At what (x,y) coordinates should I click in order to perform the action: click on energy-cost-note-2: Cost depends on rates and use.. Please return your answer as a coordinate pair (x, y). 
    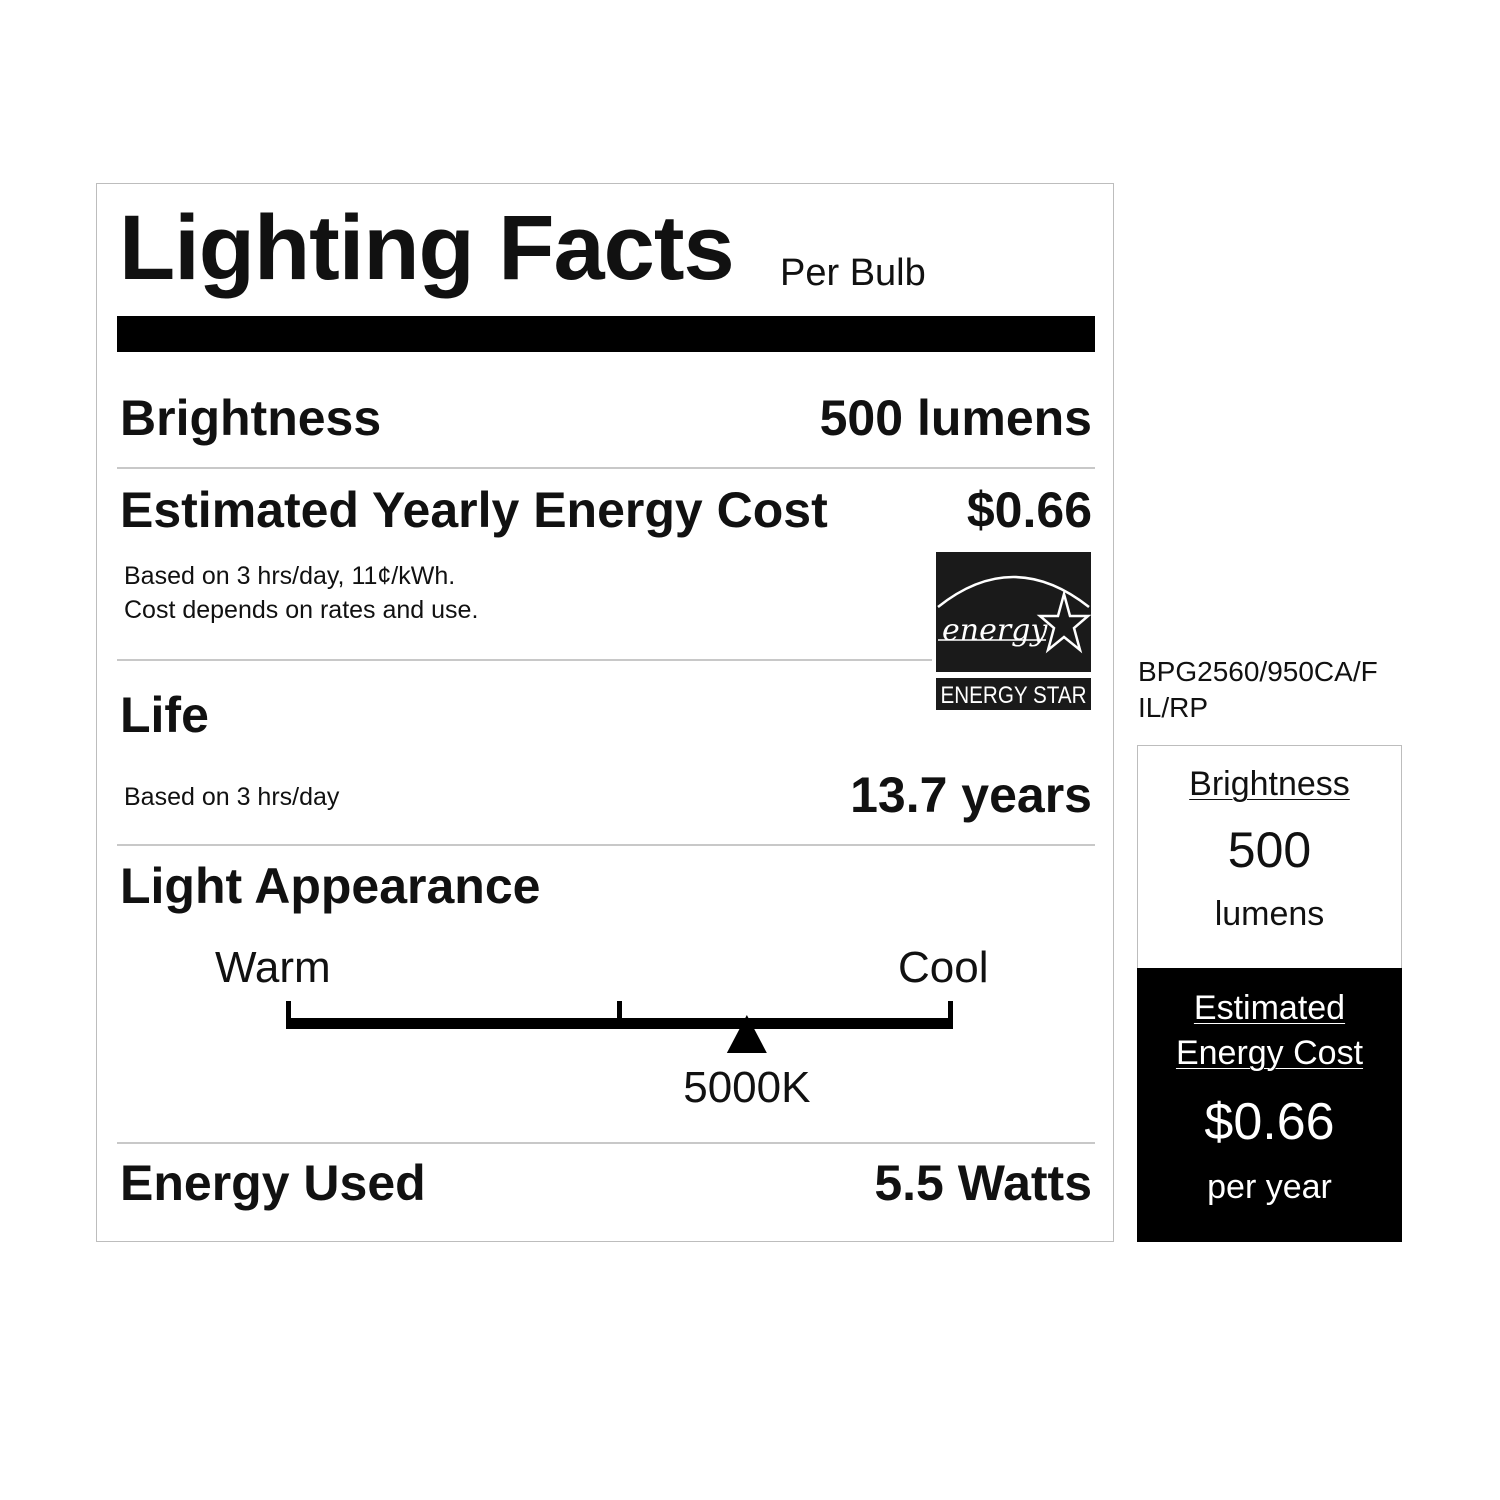
    Looking at the image, I should click on (301, 610).